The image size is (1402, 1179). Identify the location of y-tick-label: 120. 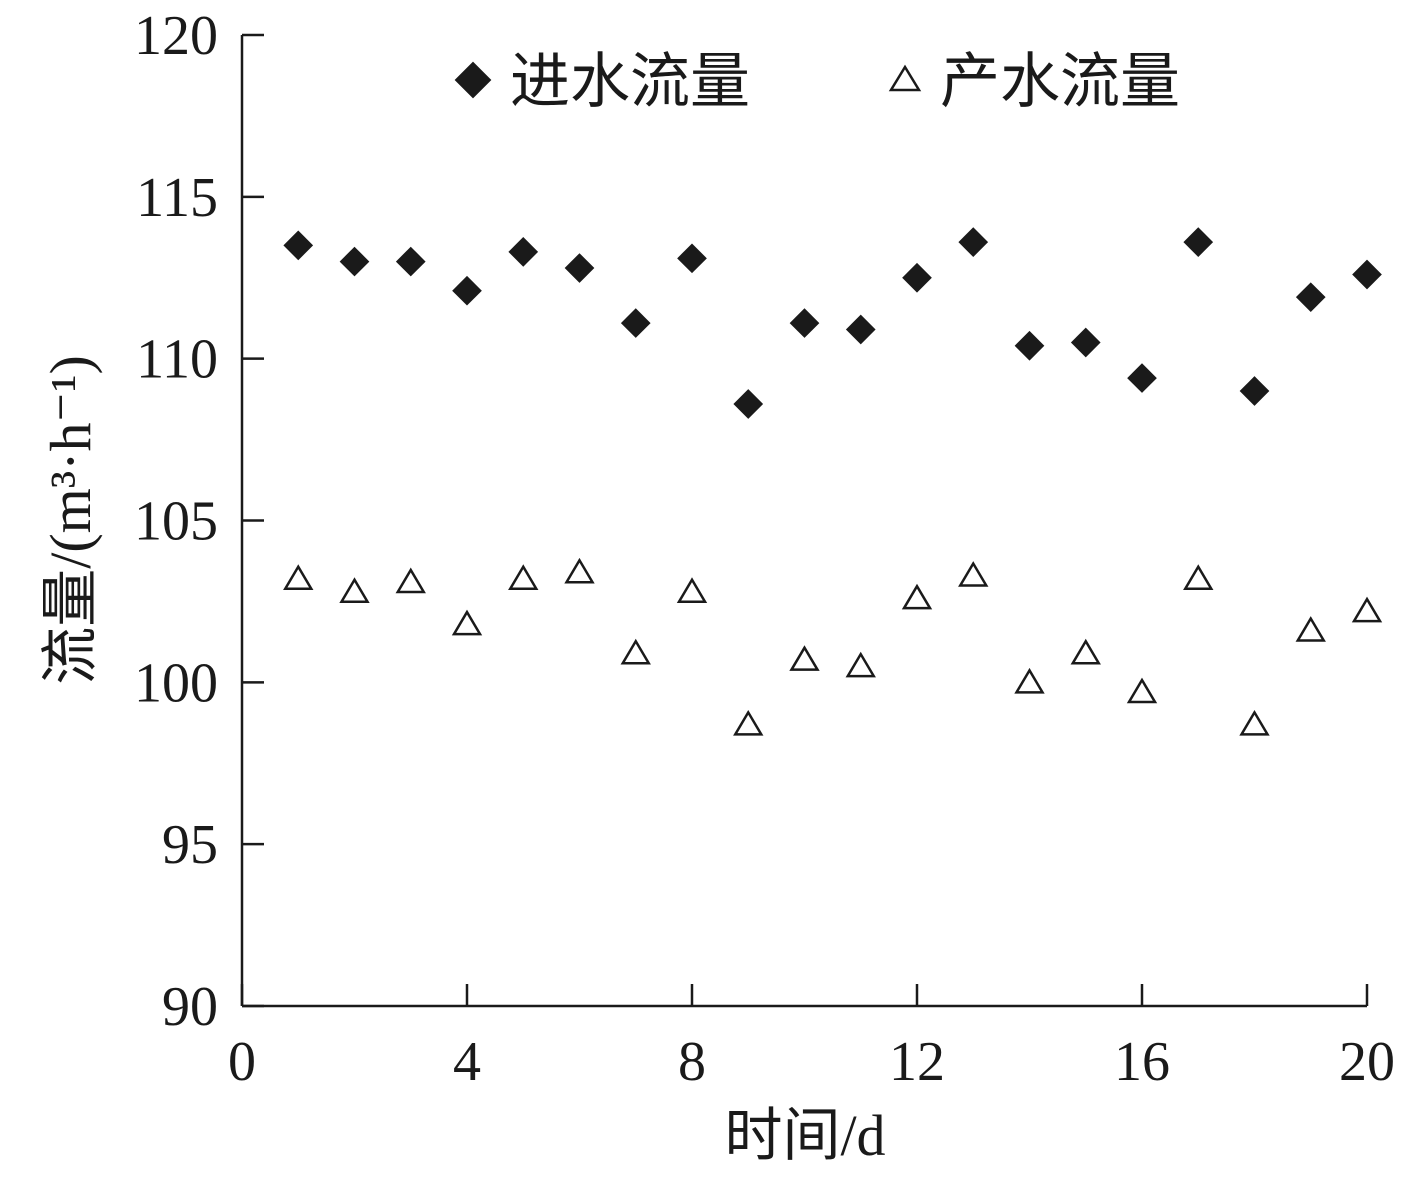
(176, 36).